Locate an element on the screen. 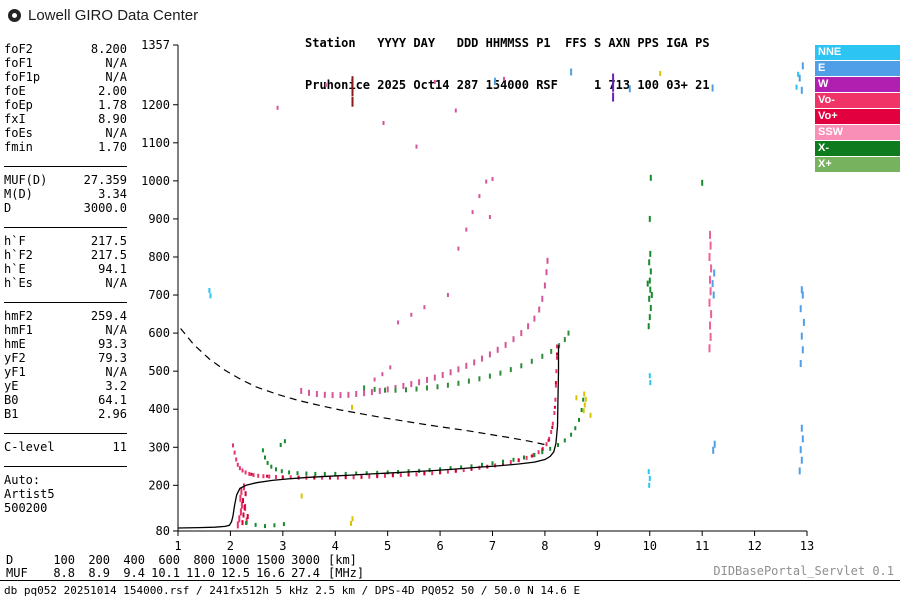 This screenshot has height=600, width=900. svg-text: 10 is located at coordinates (650, 546).